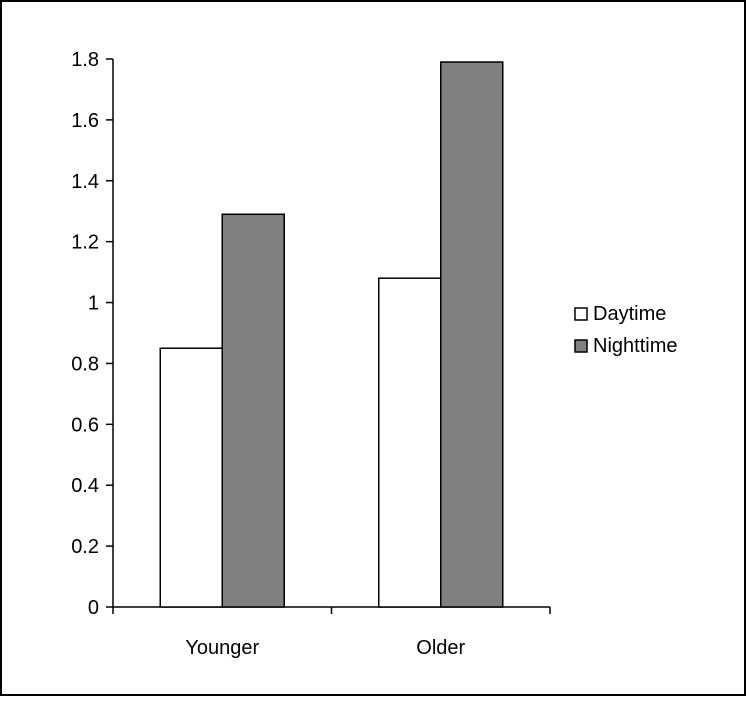 The height and width of the screenshot is (701, 746). I want to click on legend-swatch-nighttime, so click(581, 346).